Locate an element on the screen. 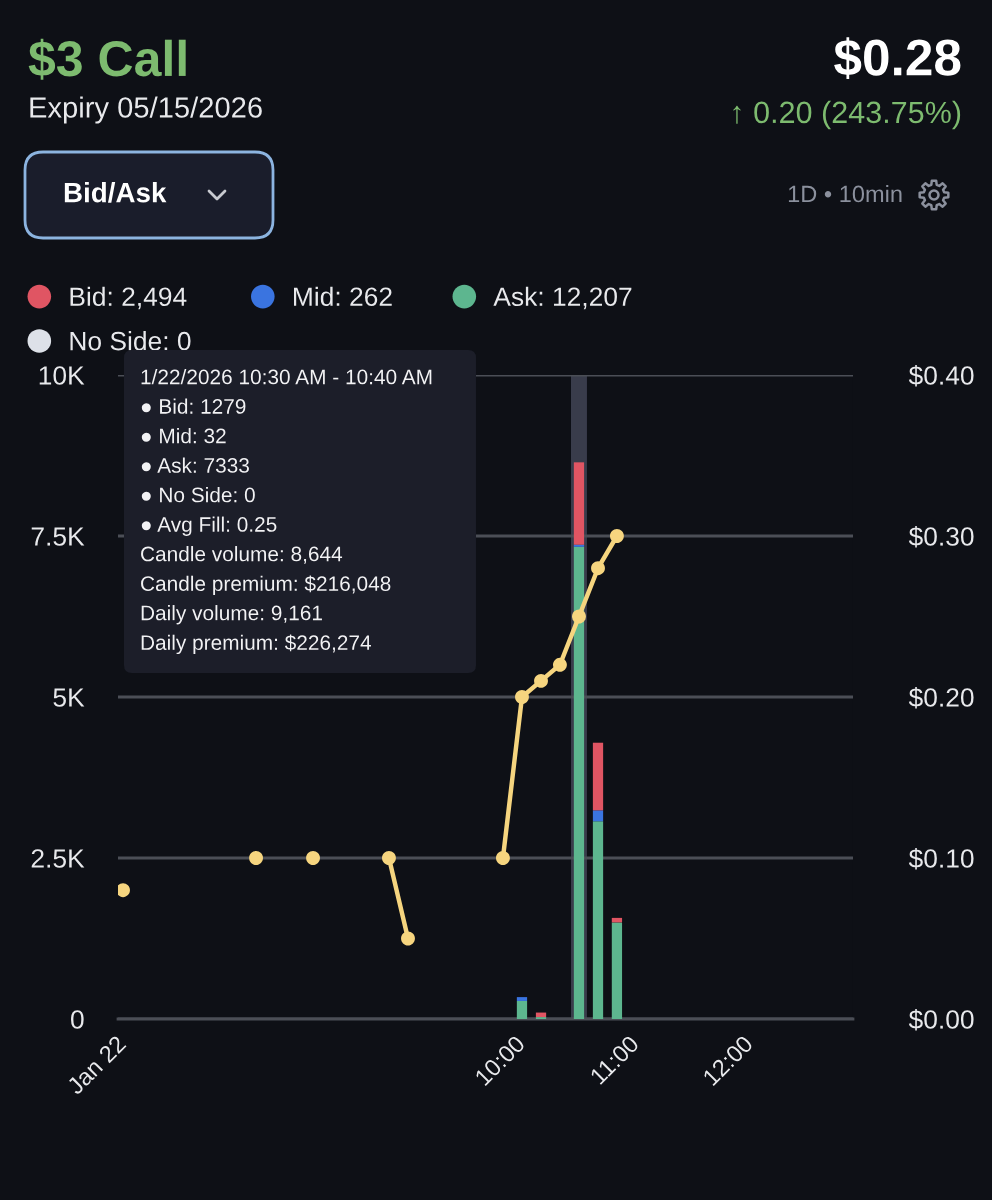  y2-tick-label: $0.20 is located at coordinates (941, 698).